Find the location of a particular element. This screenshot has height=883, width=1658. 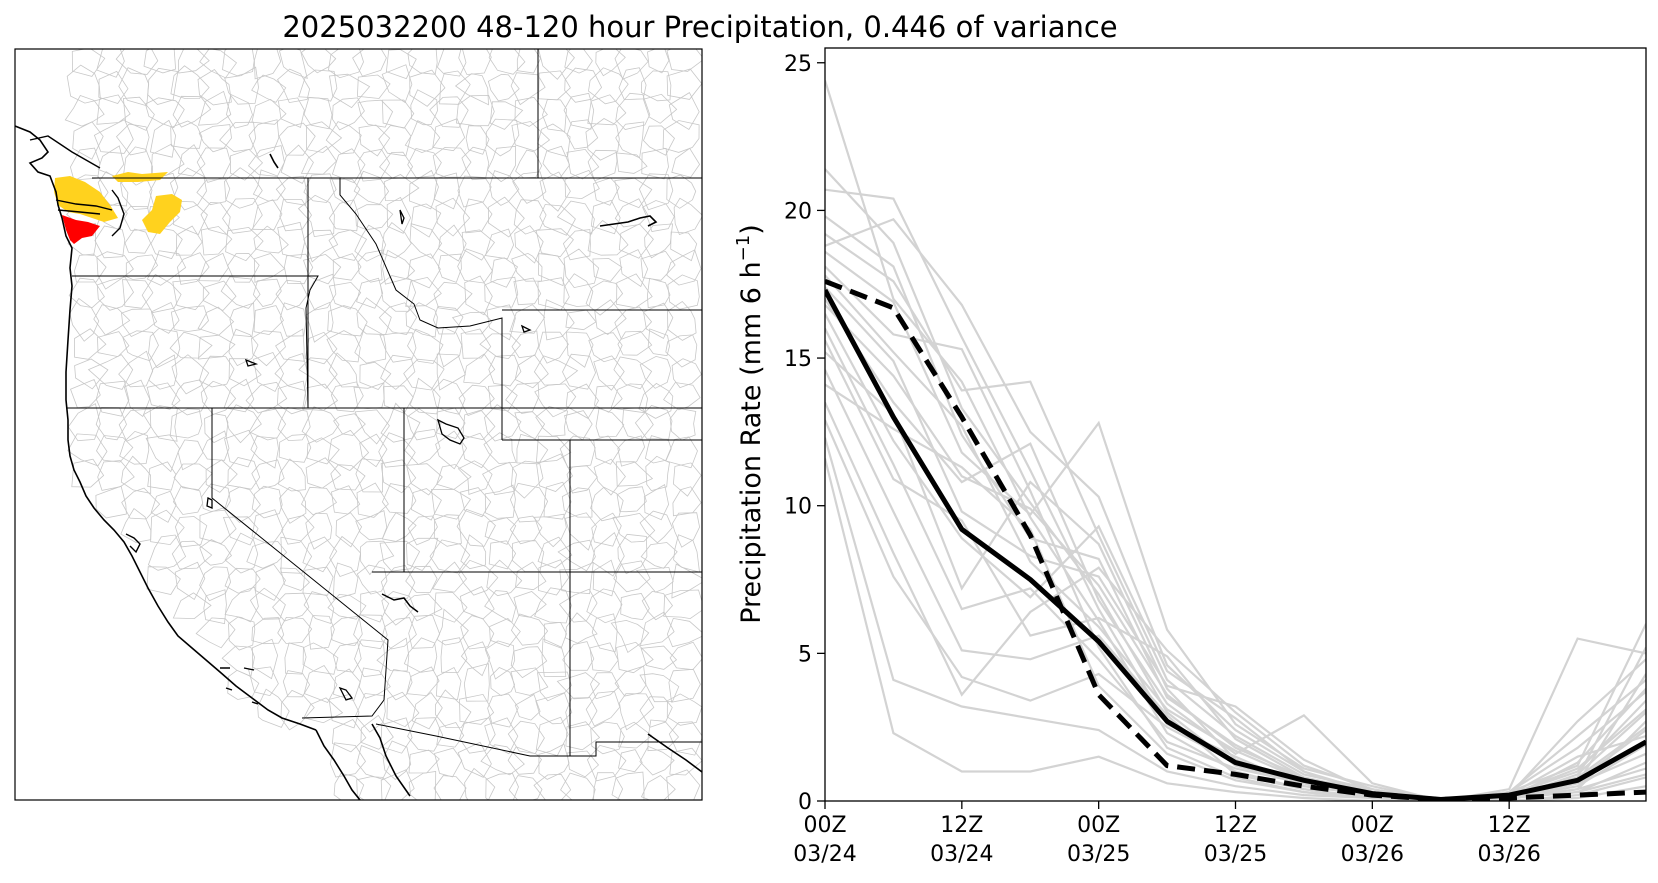

lake-tahoe is located at coordinates (209, 503).